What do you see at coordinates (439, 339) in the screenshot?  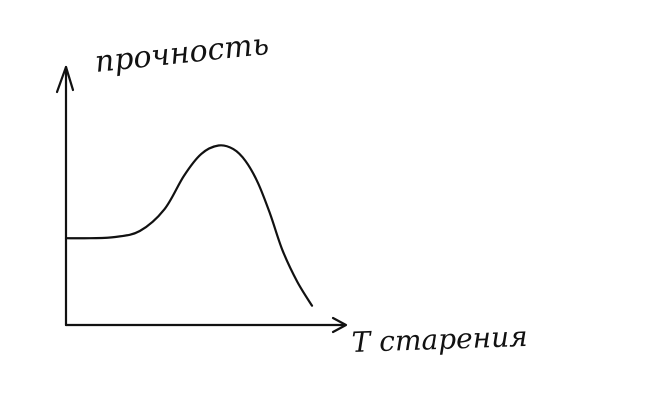 I see `x-axis-label: T старения` at bounding box center [439, 339].